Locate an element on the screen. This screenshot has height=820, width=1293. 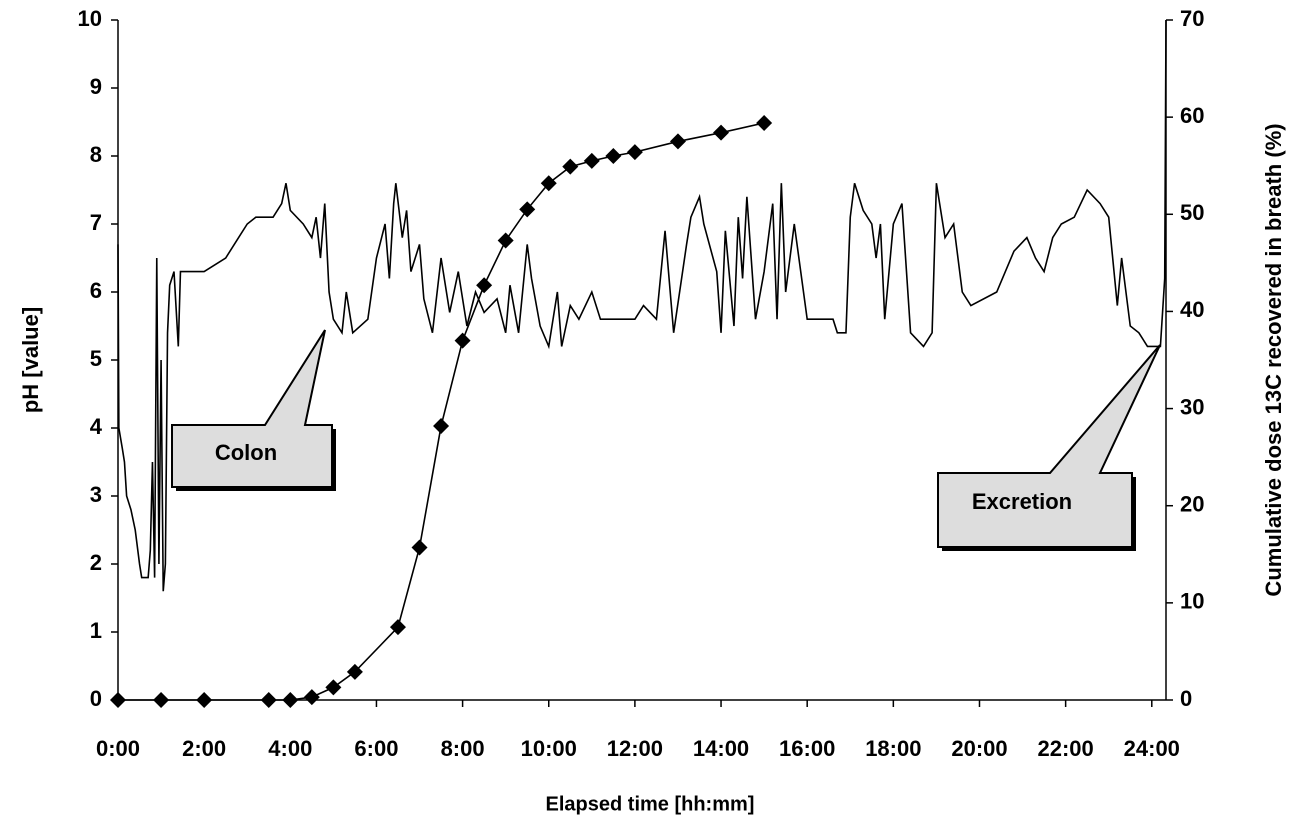
y-tick-label: 0 is located at coordinates (96, 698).